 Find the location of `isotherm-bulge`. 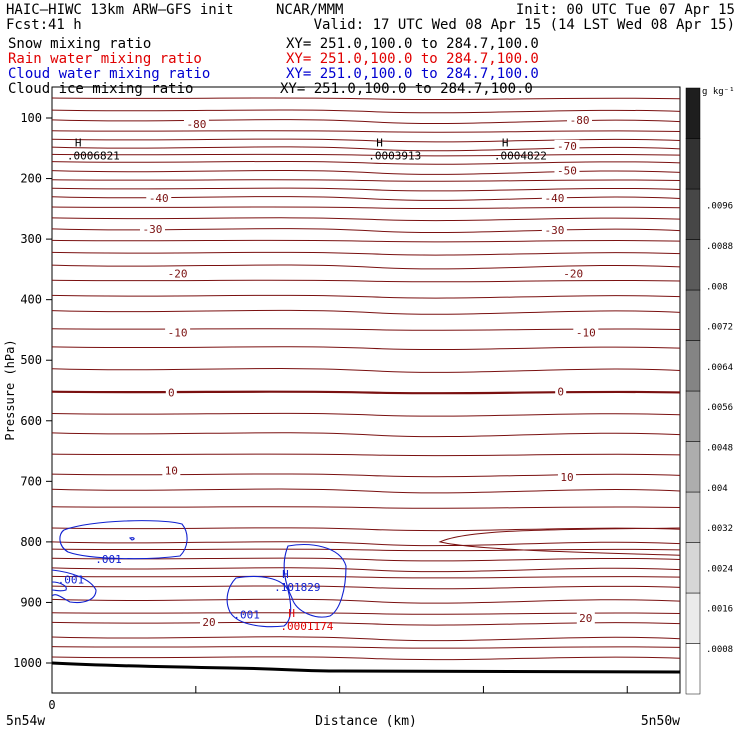

isotherm-bulge is located at coordinates (559, 541).